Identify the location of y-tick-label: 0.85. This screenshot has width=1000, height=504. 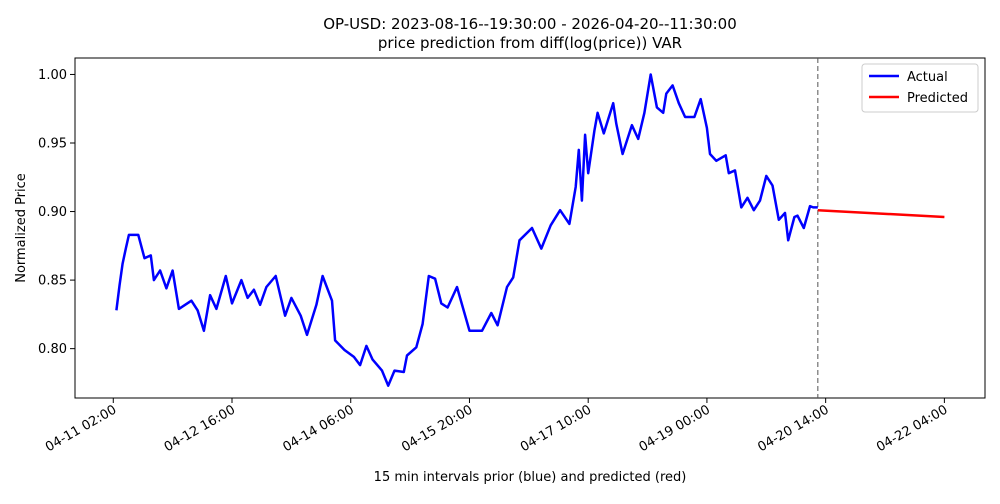
(52, 281).